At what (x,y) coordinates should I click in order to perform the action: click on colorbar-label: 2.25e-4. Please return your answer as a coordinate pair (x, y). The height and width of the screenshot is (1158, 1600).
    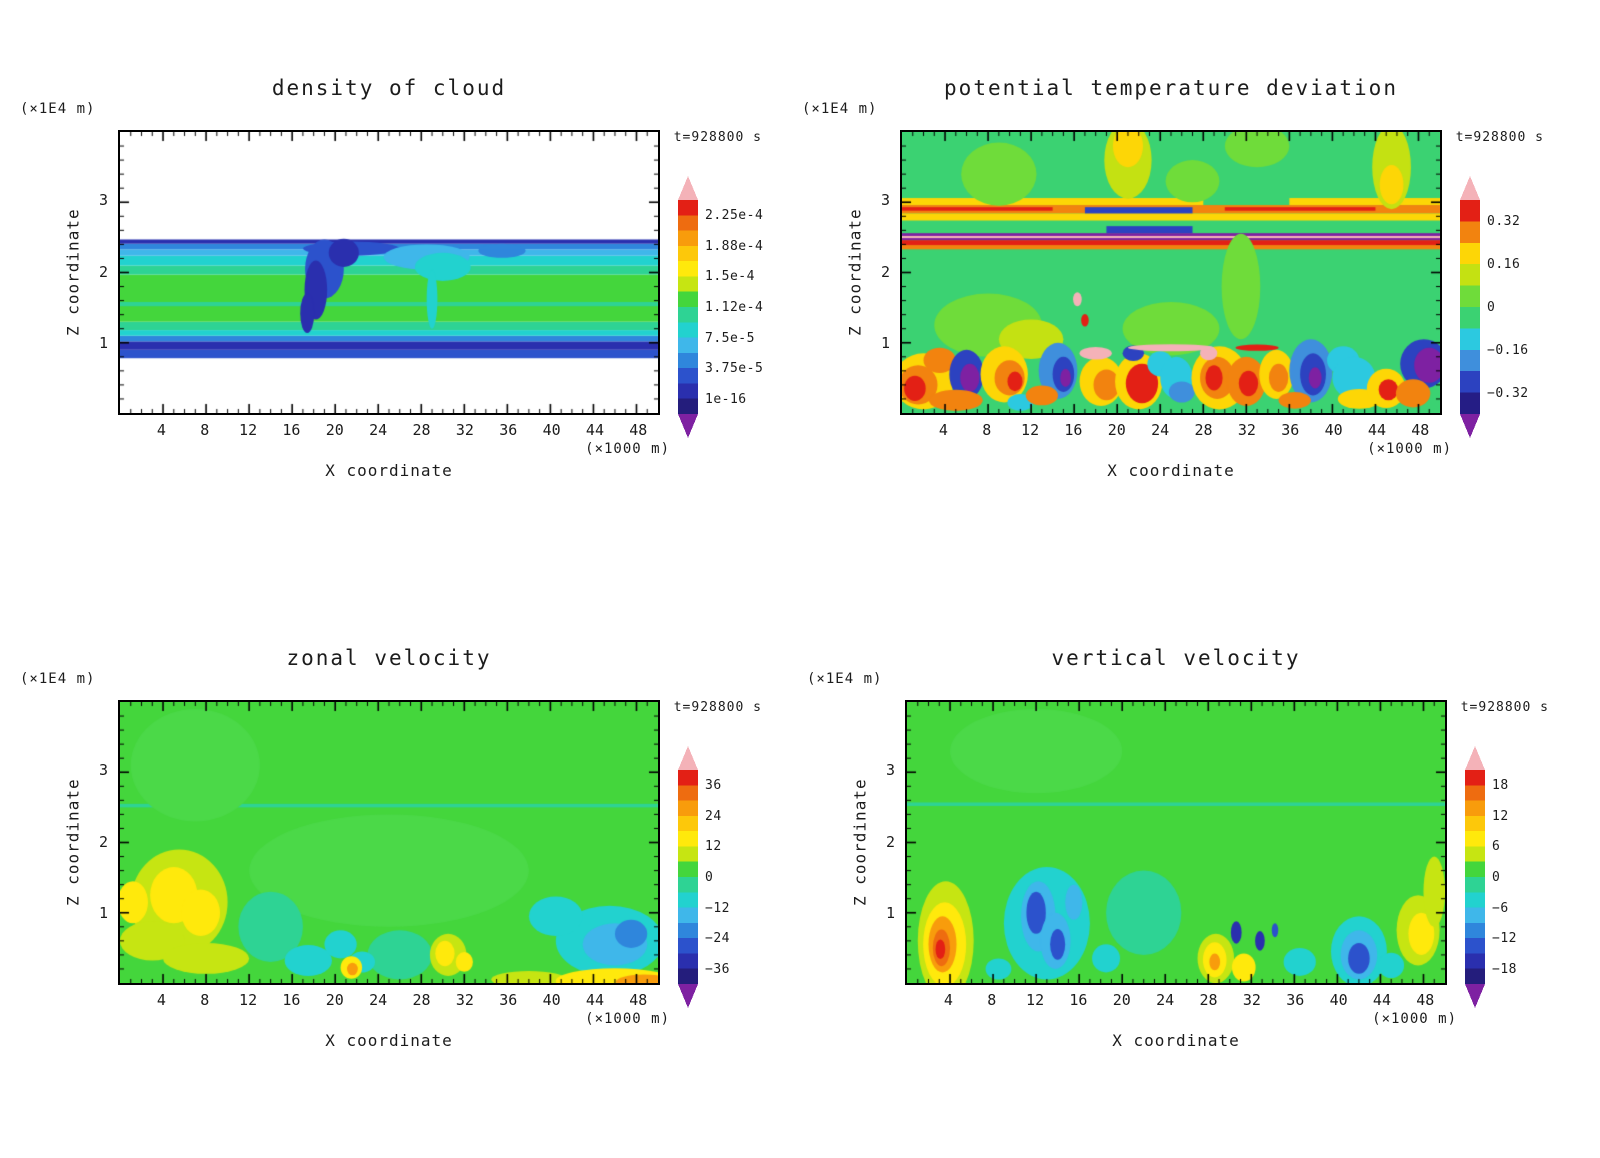
    Looking at the image, I should click on (734, 216).